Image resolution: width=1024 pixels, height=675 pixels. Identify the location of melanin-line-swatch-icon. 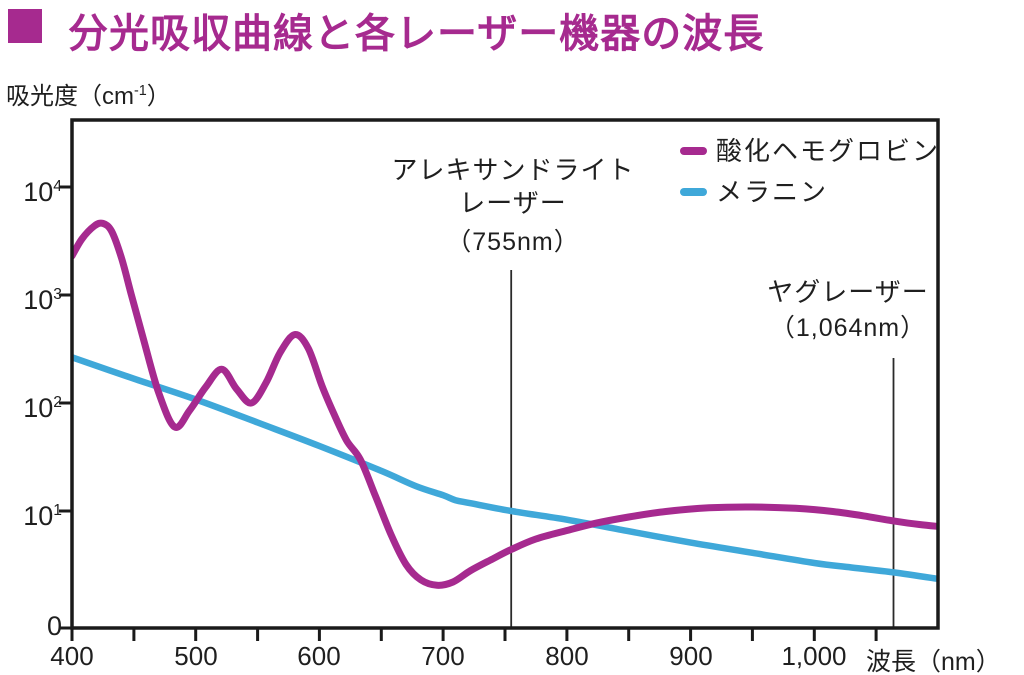
(693, 192).